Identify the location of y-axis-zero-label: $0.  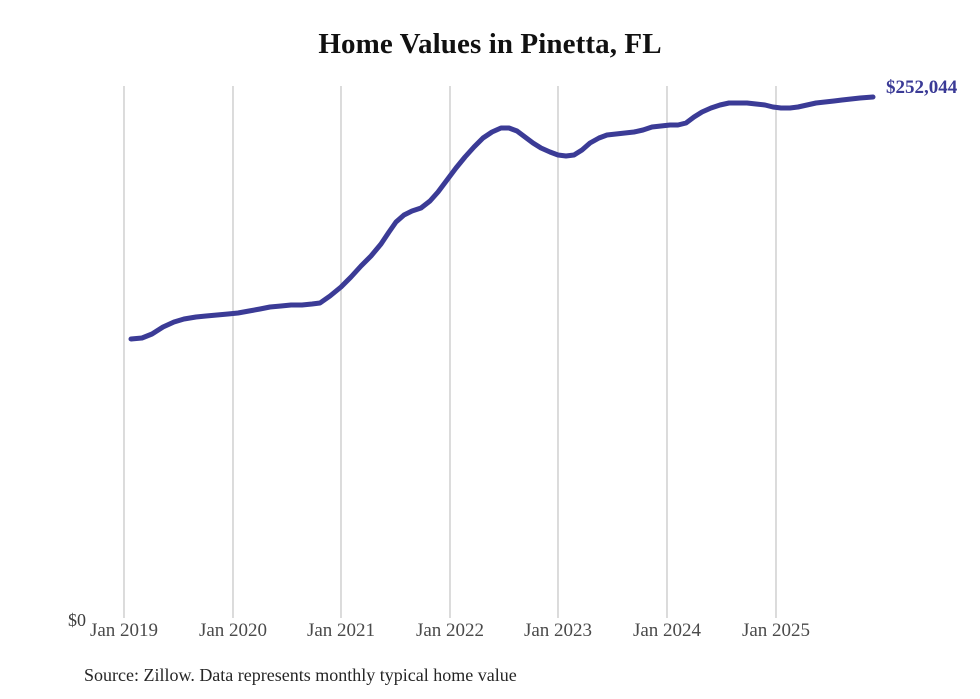
(77, 620).